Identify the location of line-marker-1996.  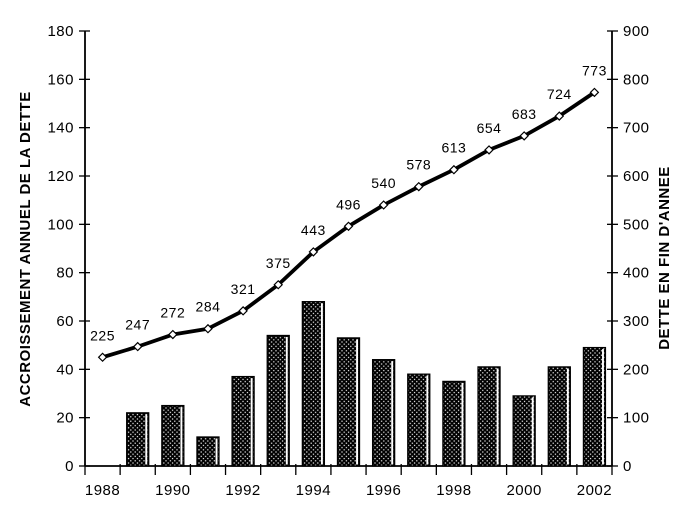
(383, 205).